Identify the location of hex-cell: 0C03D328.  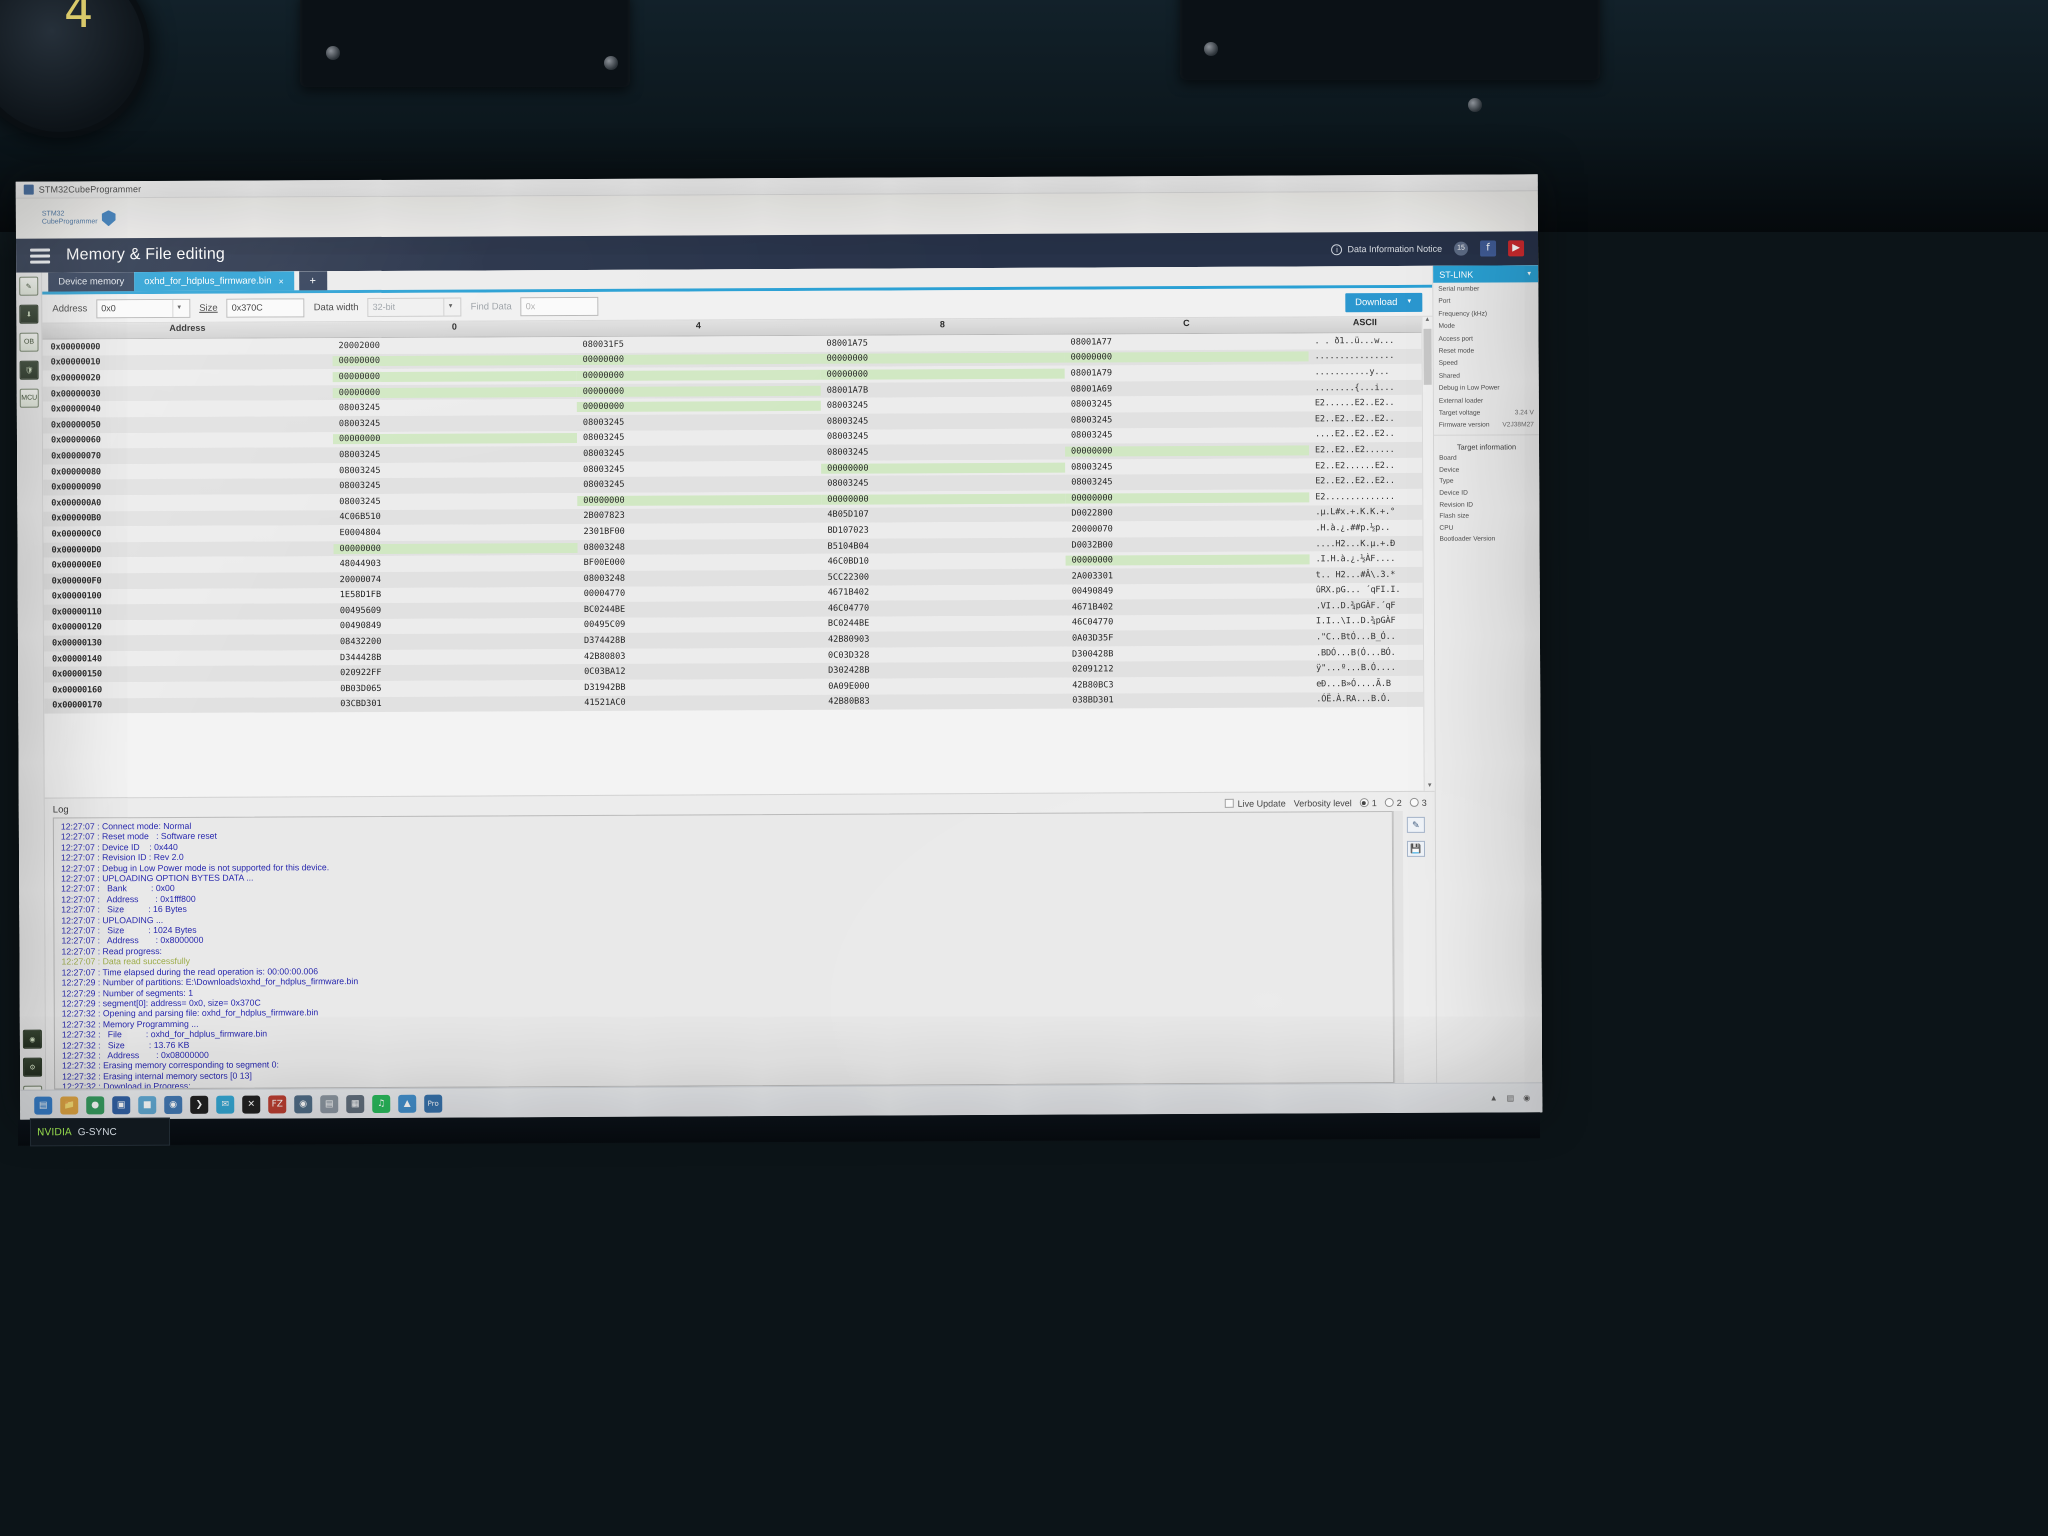
(849, 655).